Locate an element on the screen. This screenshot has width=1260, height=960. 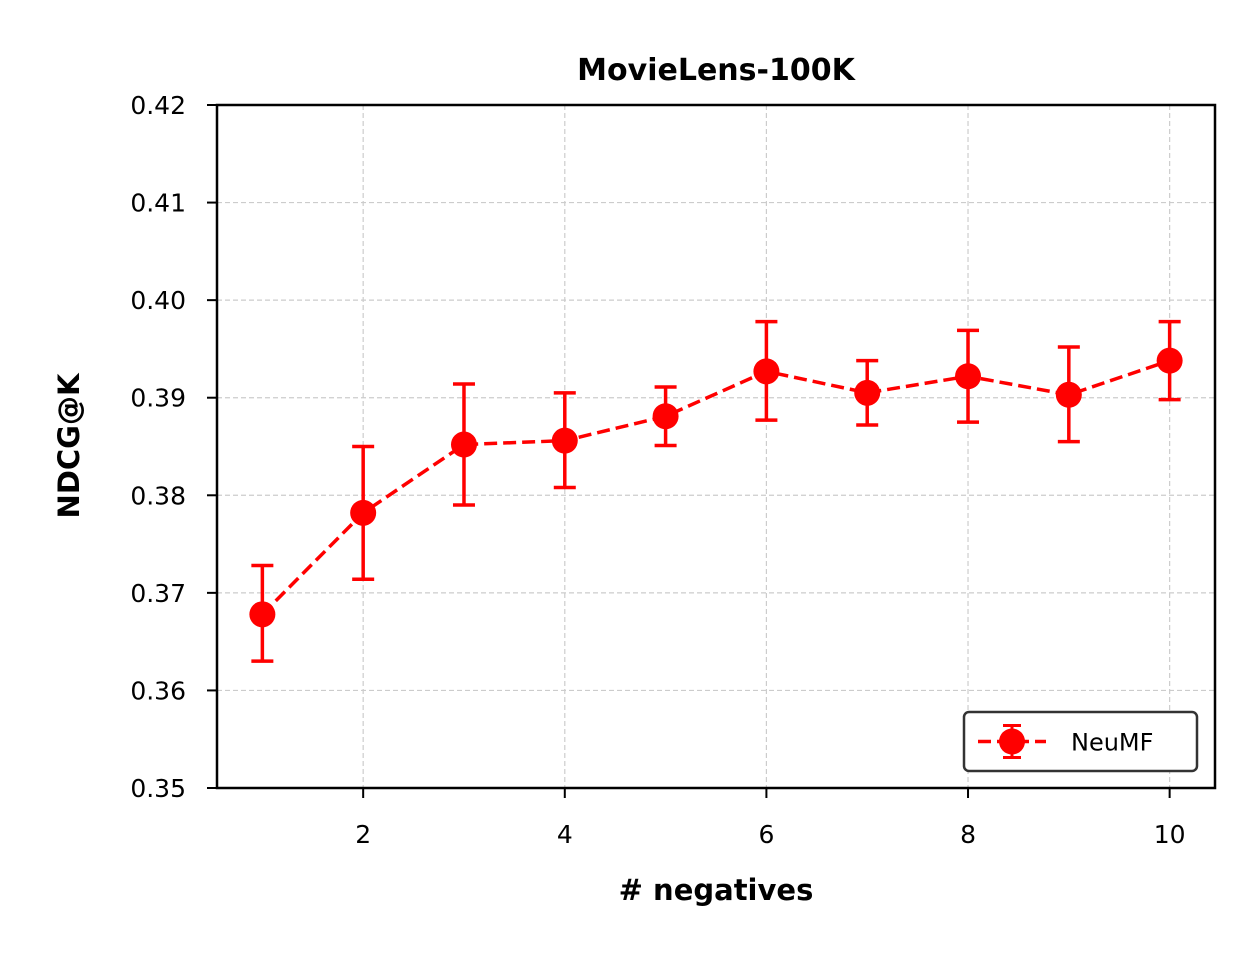
x-tick-label: 6 is located at coordinates (766, 834).